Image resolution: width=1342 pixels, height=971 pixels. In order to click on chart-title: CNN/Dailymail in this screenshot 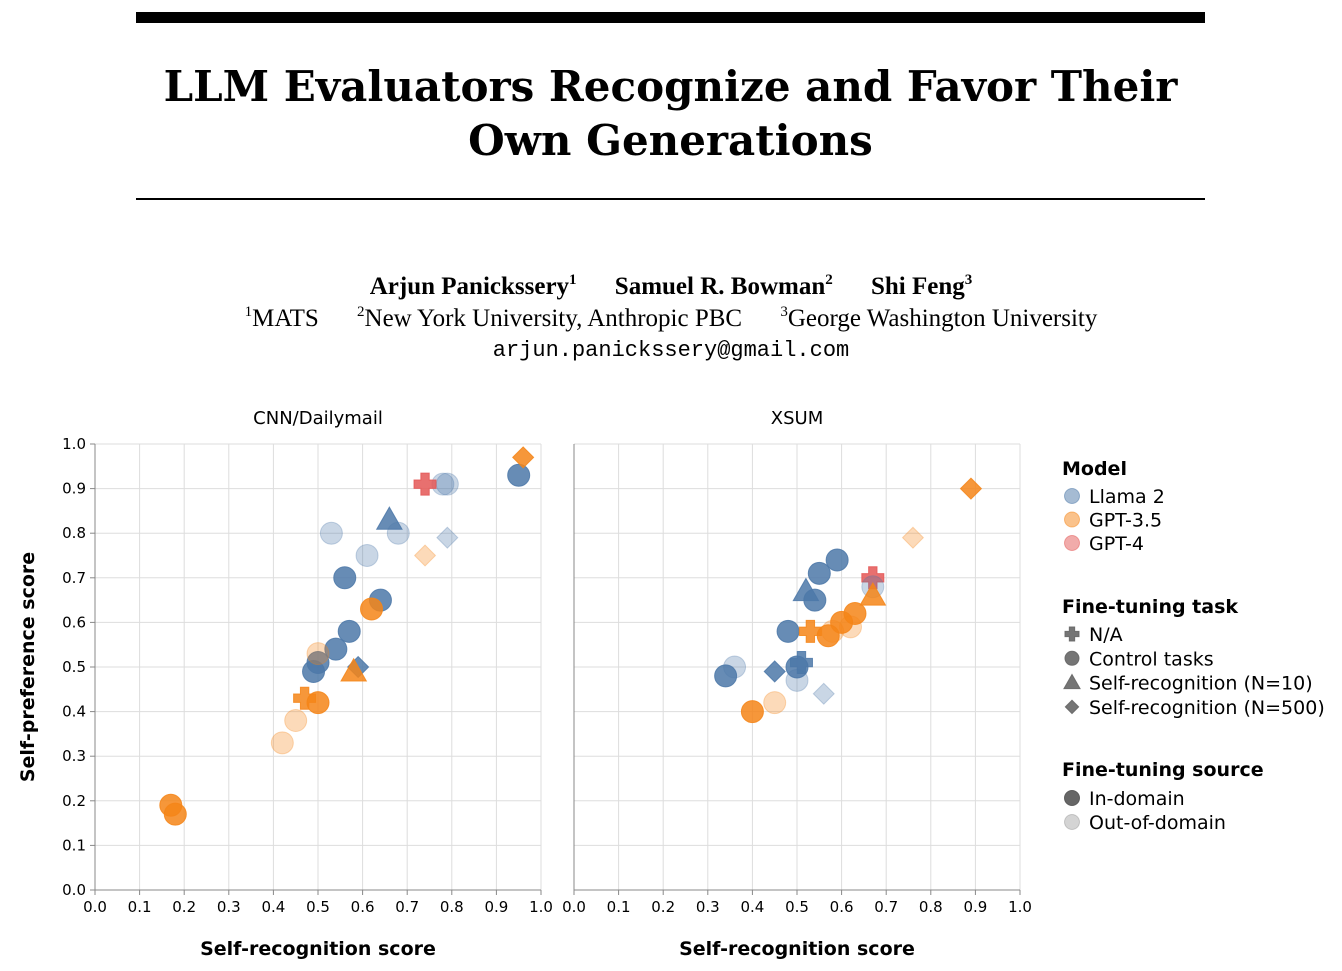, I will do `click(318, 418)`.